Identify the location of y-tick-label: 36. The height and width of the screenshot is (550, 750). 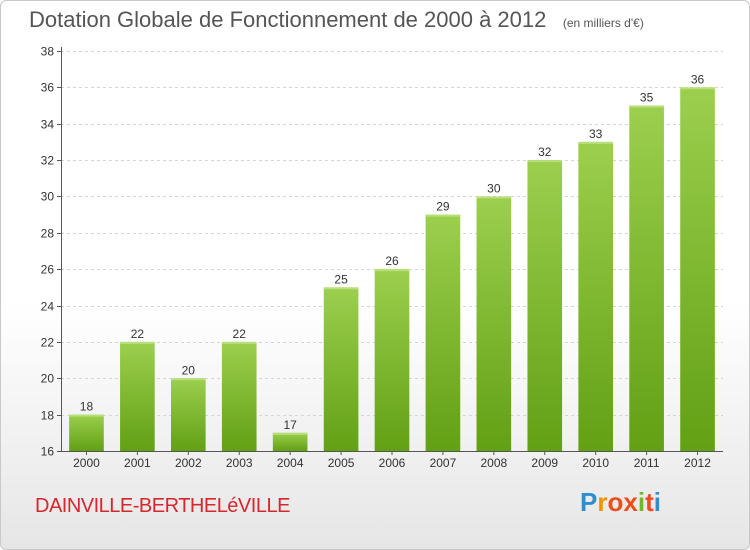
(48, 88).